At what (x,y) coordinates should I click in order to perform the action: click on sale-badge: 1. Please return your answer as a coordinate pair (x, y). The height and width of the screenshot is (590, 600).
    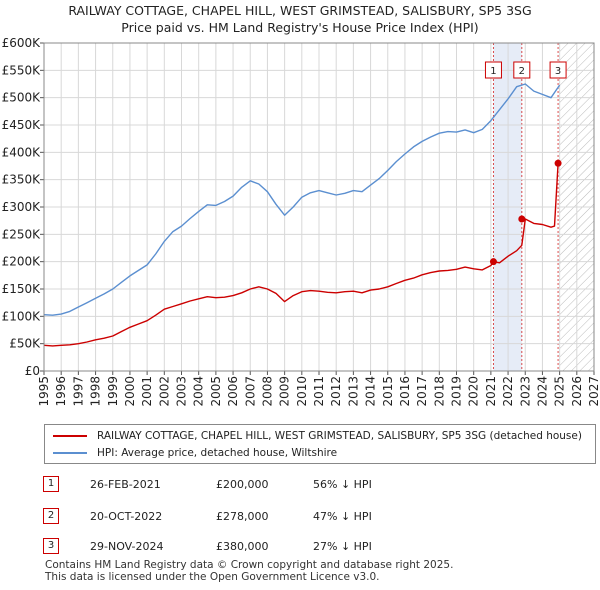
    Looking at the image, I should click on (51, 484).